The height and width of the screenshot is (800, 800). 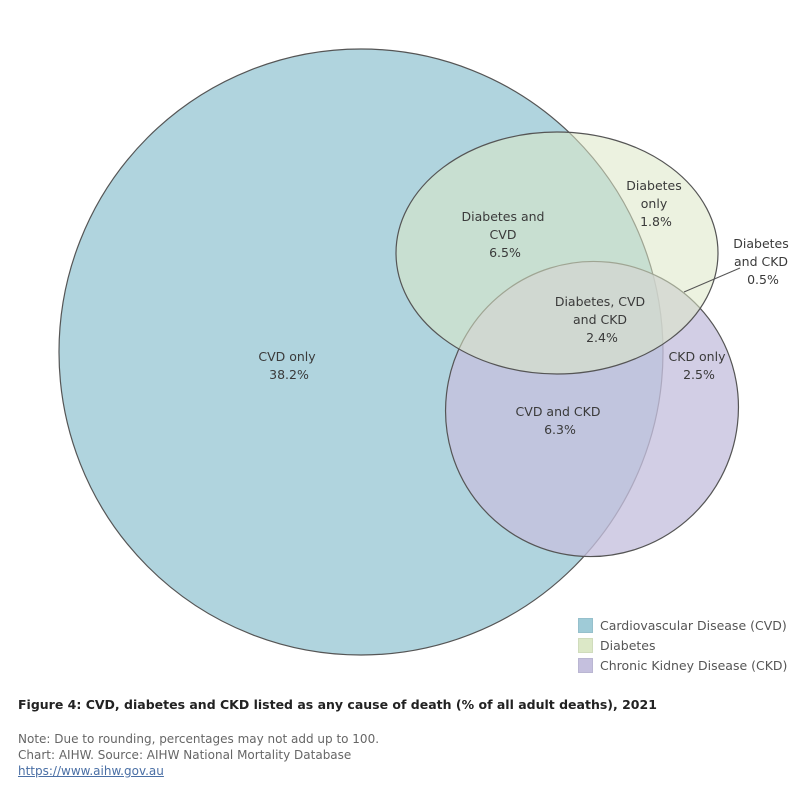 I want to click on ckd-only-label: CKD only 2.5%, so click(x=699, y=365).